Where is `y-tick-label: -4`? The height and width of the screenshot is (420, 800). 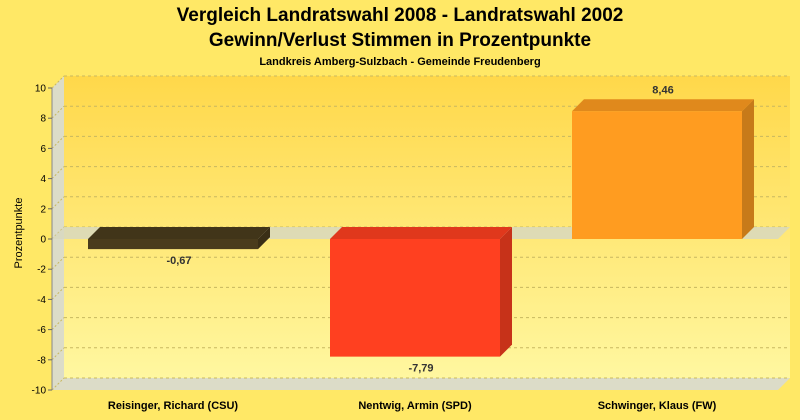
y-tick-label: -4 is located at coordinates (41, 300).